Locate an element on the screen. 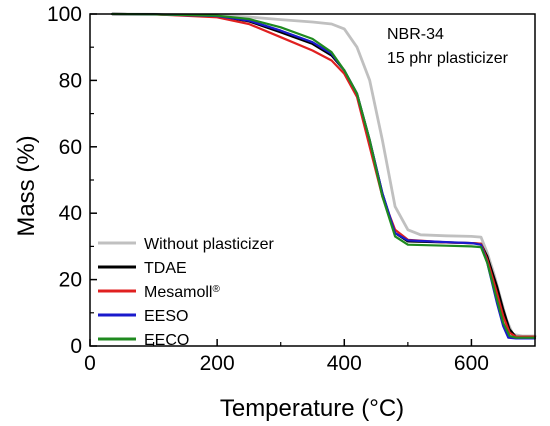  legend-label-2: Mesamoll® is located at coordinates (182, 293).